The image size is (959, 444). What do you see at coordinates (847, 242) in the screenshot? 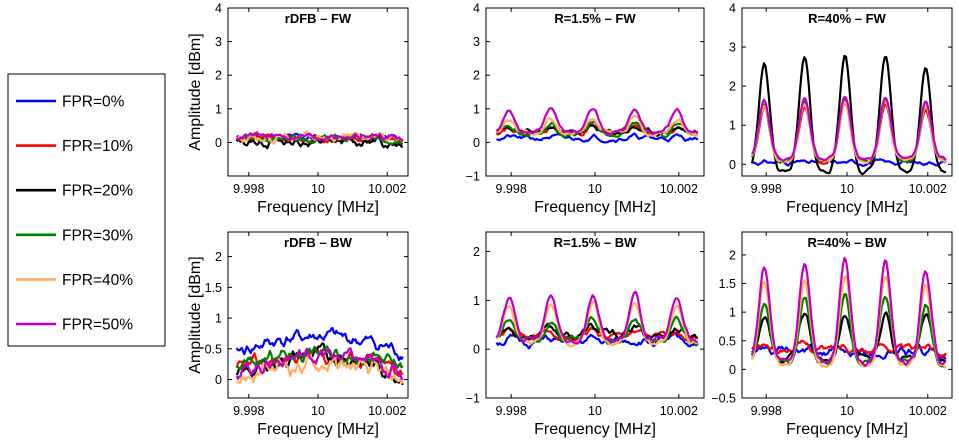
I see `panel-title: R=40% – BW` at bounding box center [847, 242].